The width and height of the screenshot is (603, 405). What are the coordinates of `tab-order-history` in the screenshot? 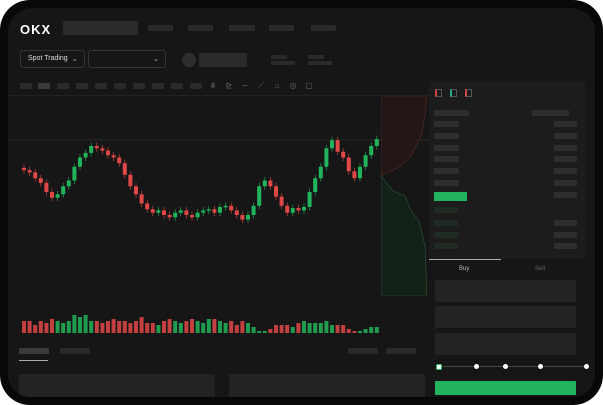 It's located at (75, 351).